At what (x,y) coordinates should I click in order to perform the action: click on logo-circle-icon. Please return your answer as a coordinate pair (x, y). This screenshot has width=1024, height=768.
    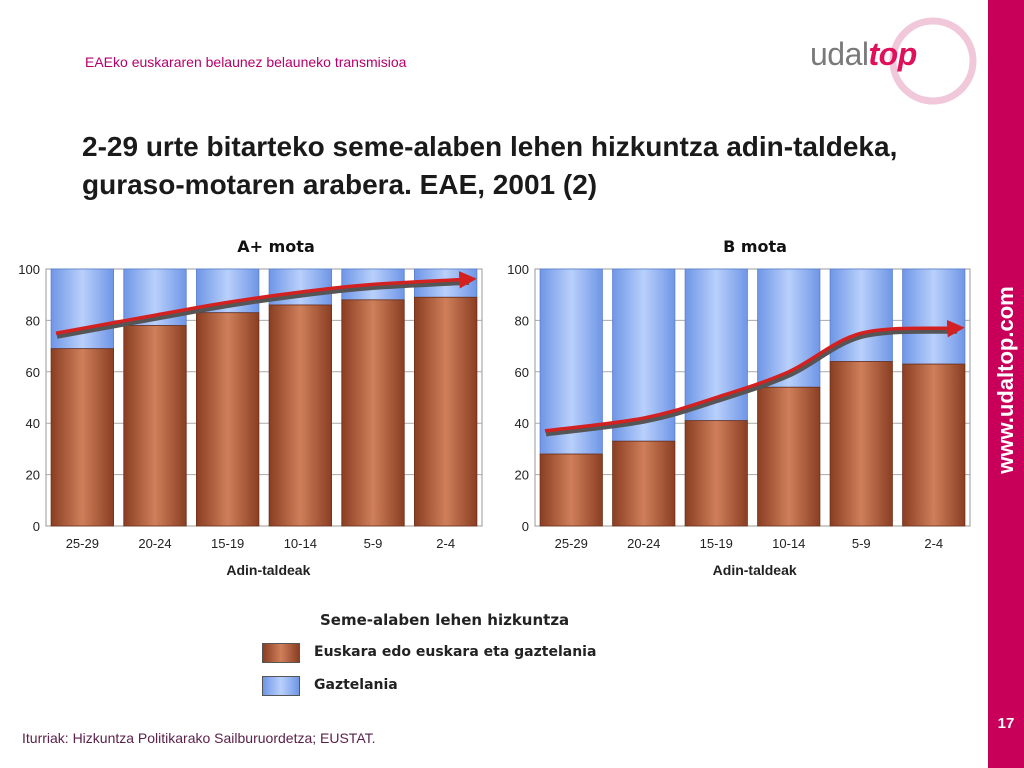
    Looking at the image, I should click on (933, 61).